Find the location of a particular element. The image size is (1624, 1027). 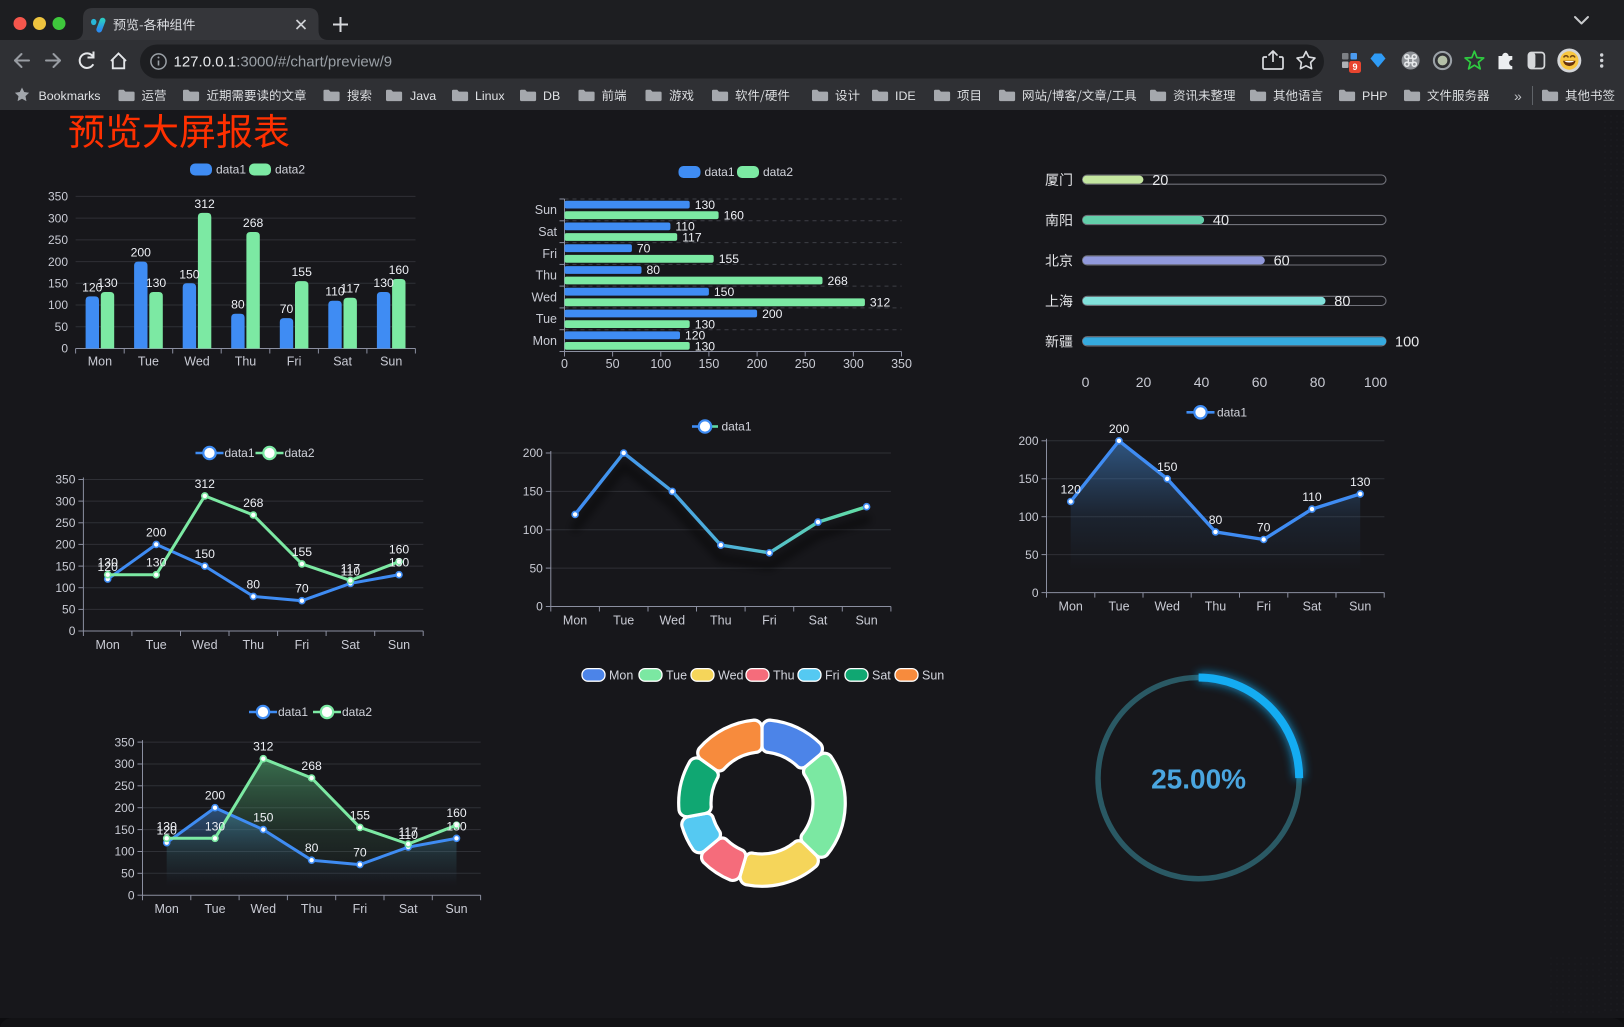

svg-text: 40 is located at coordinates (1202, 382).